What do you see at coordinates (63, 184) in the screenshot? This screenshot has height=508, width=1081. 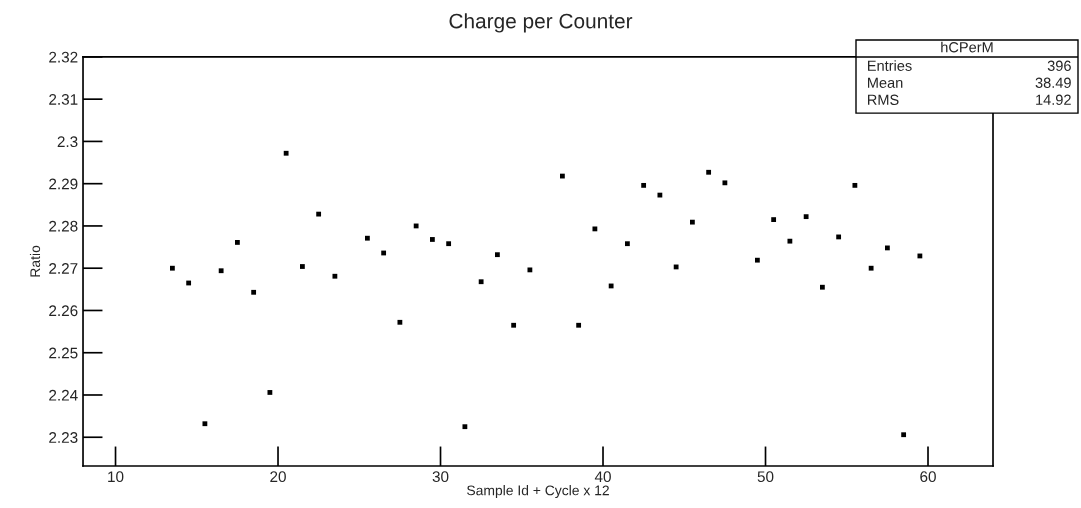 I see `y-tick-label: 2.29` at bounding box center [63, 184].